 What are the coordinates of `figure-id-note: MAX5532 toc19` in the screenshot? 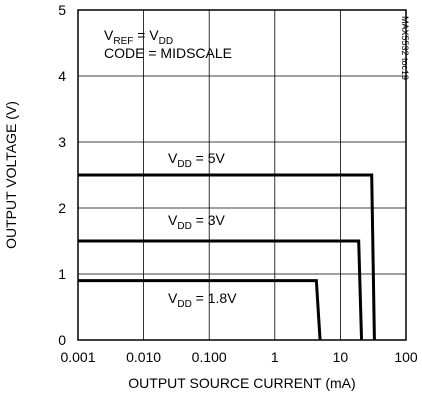 It's located at (405, 48).